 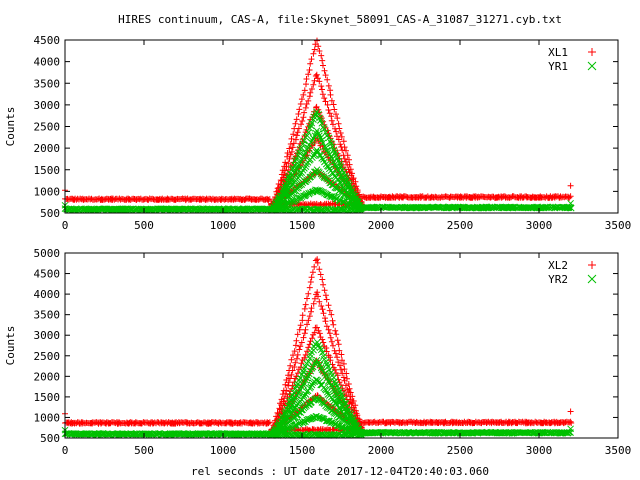 I want to click on legend-label-yr1: YR1, so click(x=558, y=66).